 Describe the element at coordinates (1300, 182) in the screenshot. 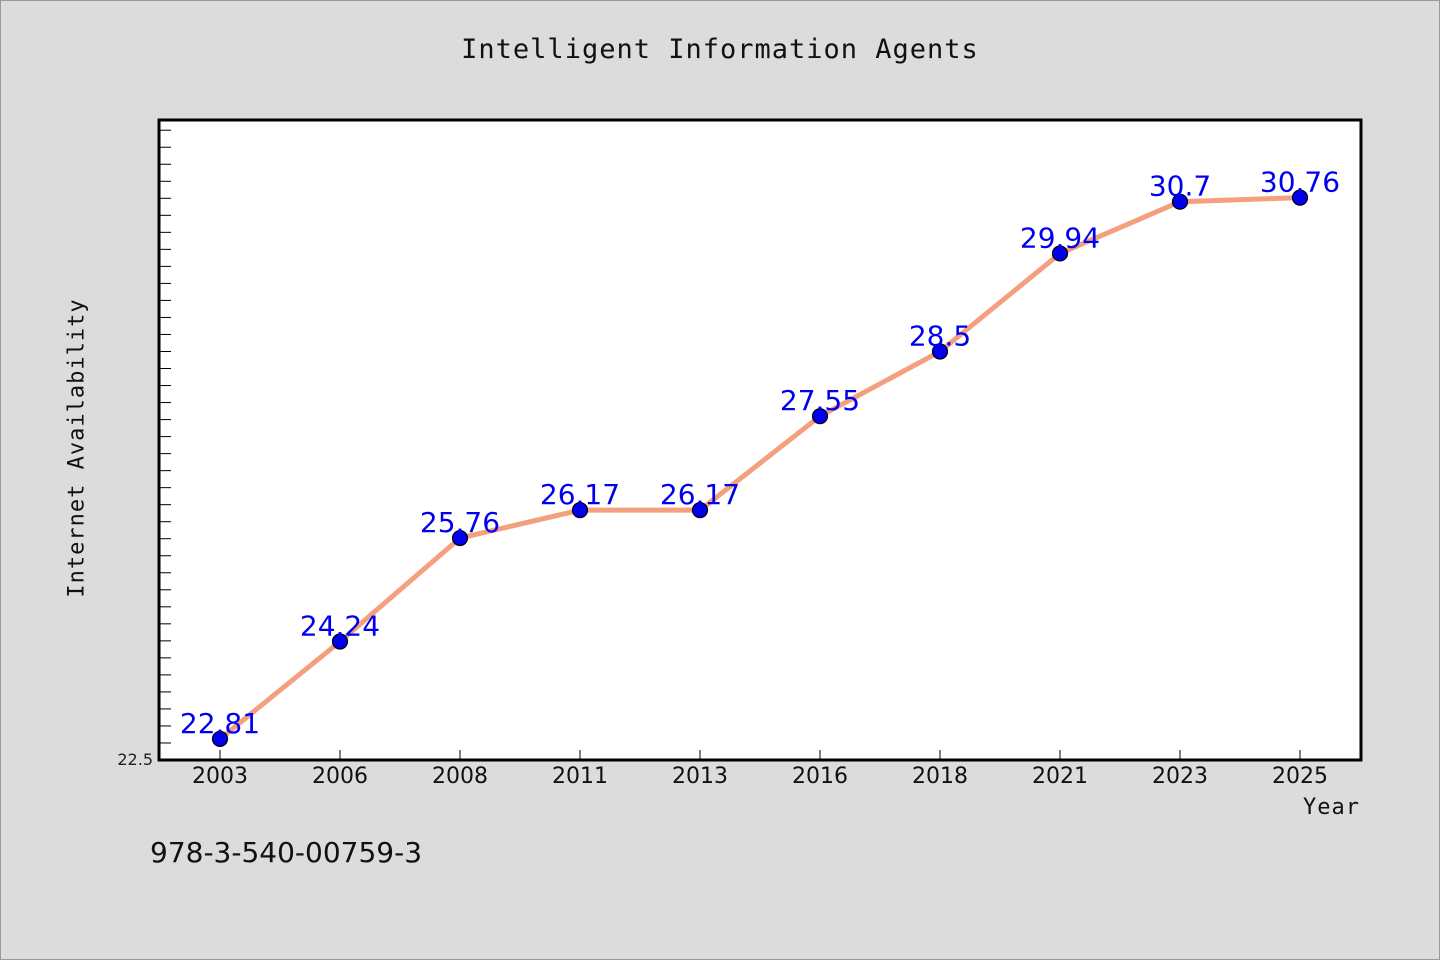

I see `data-label: 30.76` at that location.